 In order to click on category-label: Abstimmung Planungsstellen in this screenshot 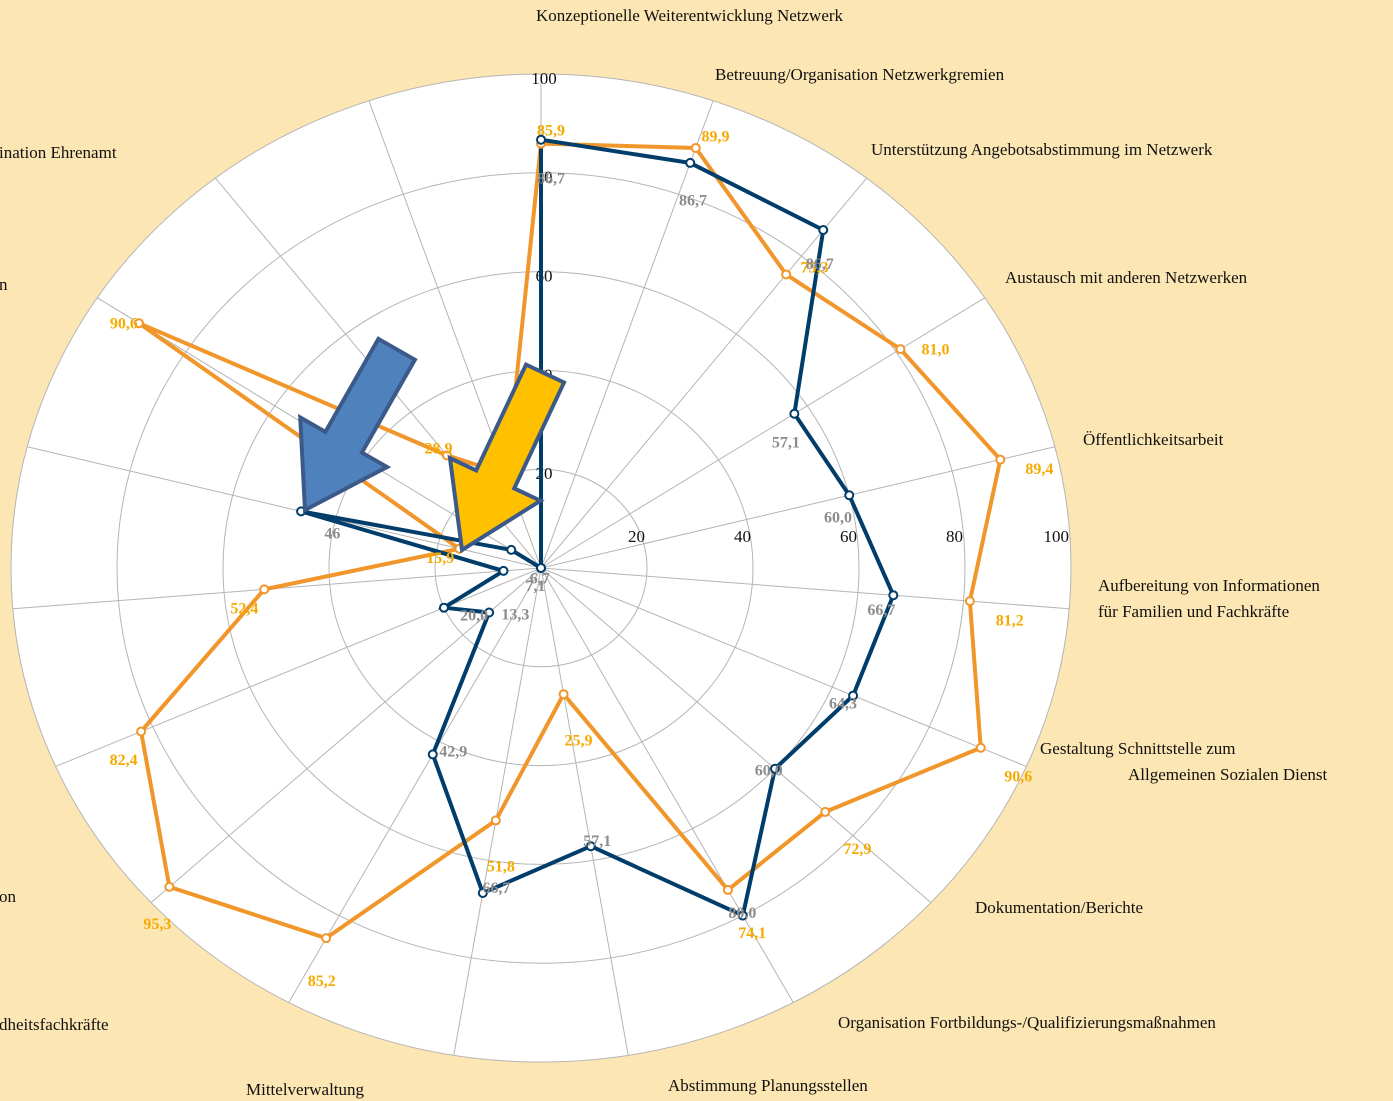, I will do `click(768, 1085)`.